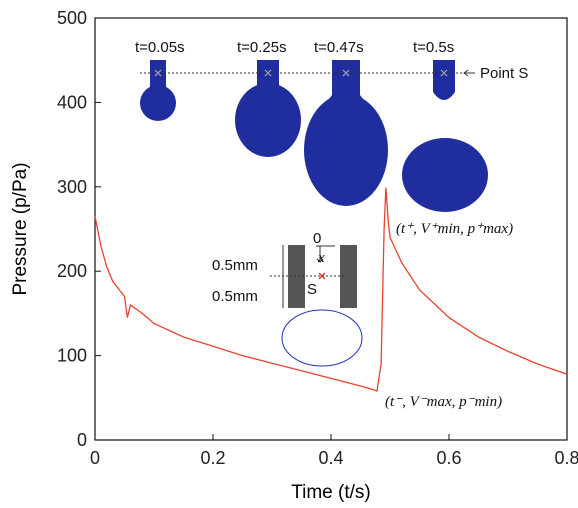  I want to click on y-tick-label: 200, so click(72, 271).